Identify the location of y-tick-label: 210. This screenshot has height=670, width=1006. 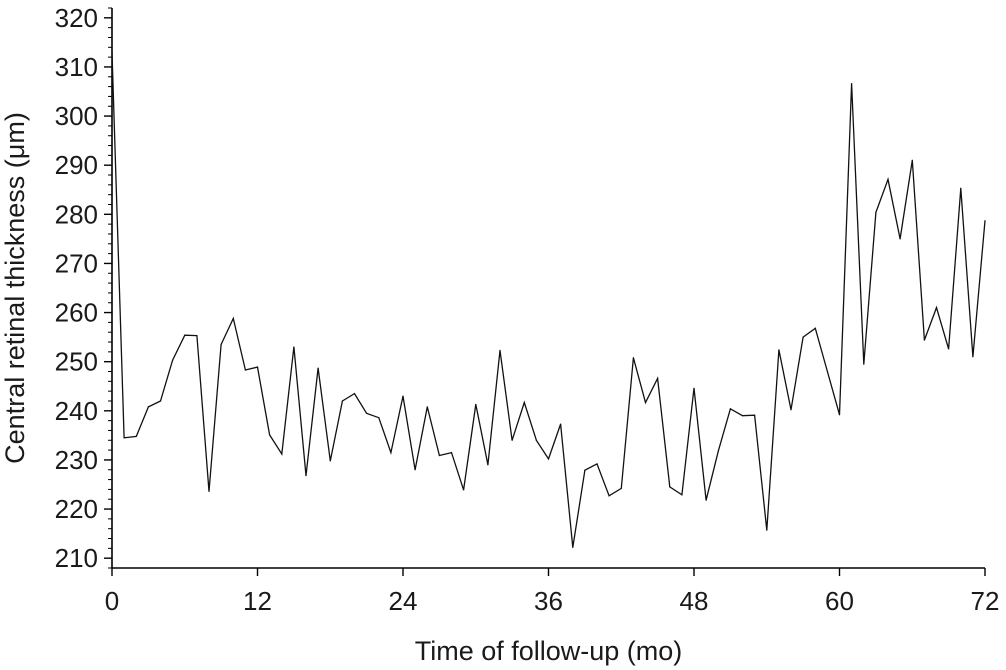
(76, 558).